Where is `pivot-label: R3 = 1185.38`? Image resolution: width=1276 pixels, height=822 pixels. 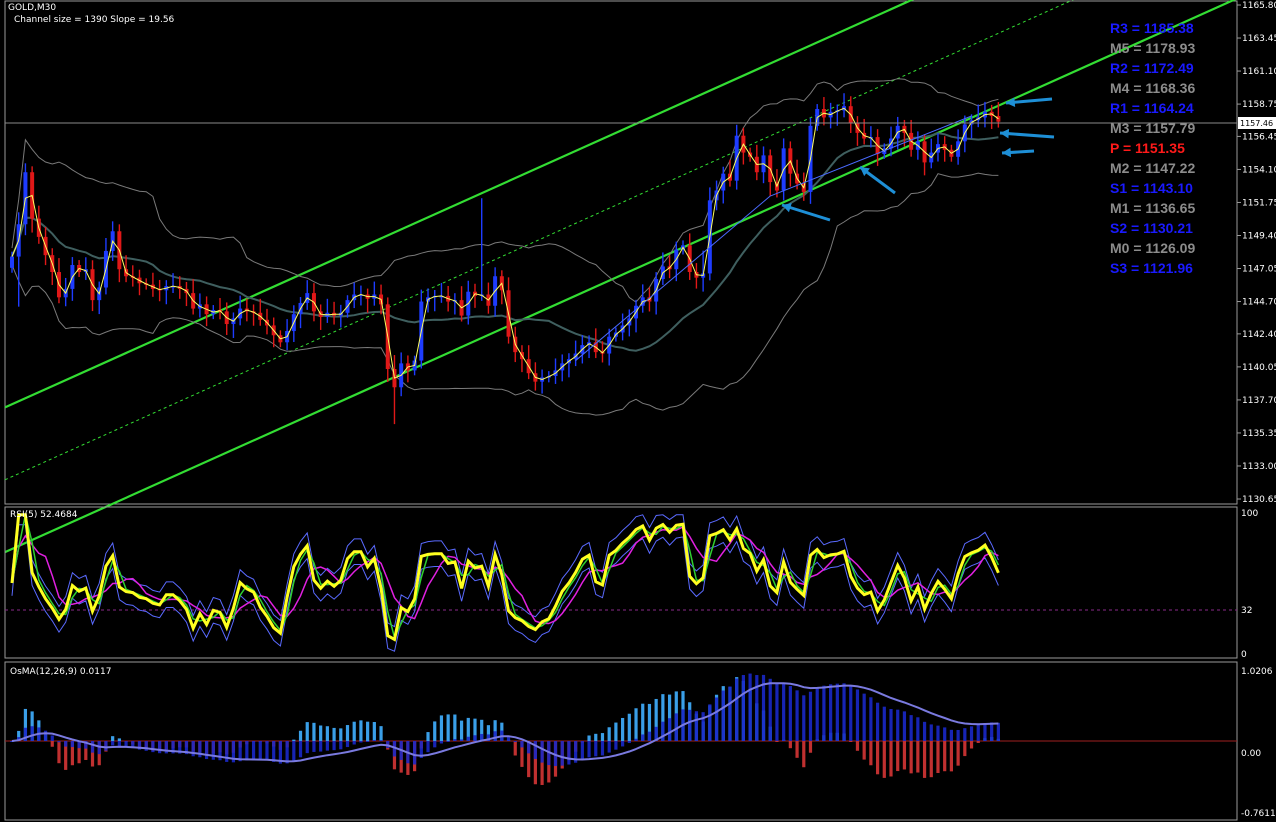
pivot-label: R3 = 1185.38 is located at coordinates (1152, 28).